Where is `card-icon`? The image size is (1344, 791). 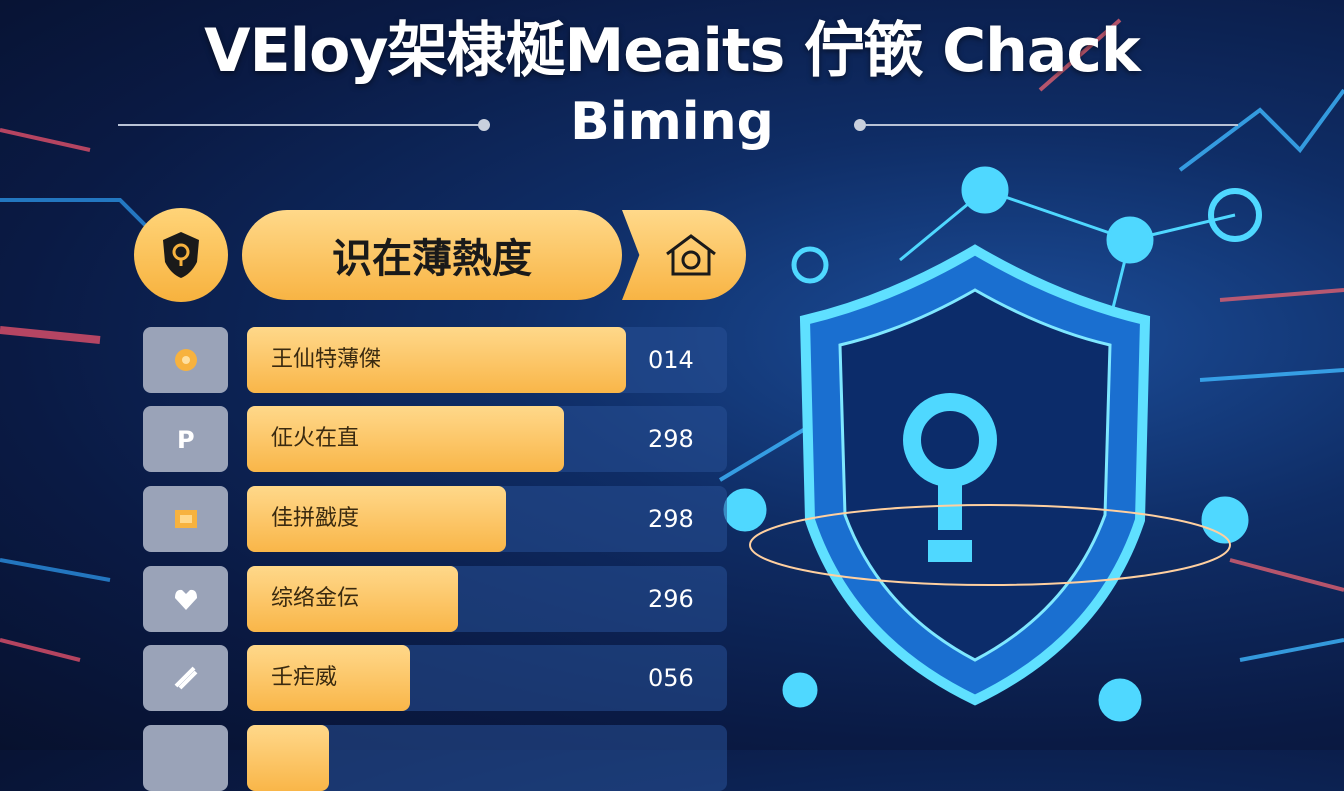
card-icon is located at coordinates (185, 519).